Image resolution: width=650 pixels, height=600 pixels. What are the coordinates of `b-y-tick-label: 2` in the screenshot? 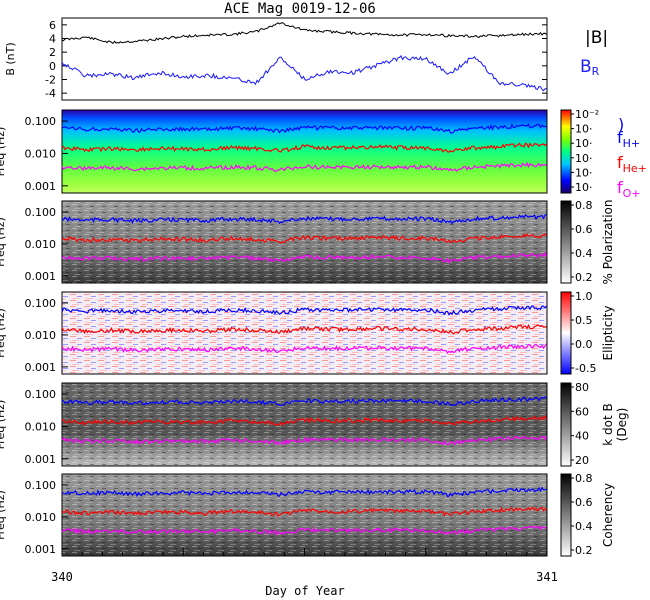 It's located at (52, 52).